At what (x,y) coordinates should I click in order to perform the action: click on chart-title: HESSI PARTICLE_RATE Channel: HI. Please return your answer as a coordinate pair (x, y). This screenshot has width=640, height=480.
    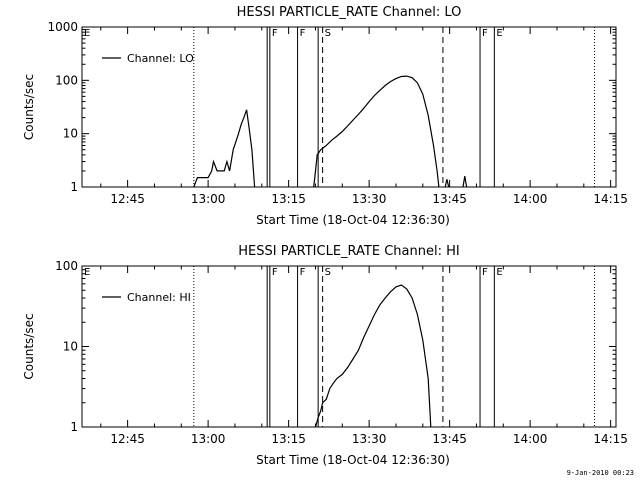
    Looking at the image, I should click on (348, 251).